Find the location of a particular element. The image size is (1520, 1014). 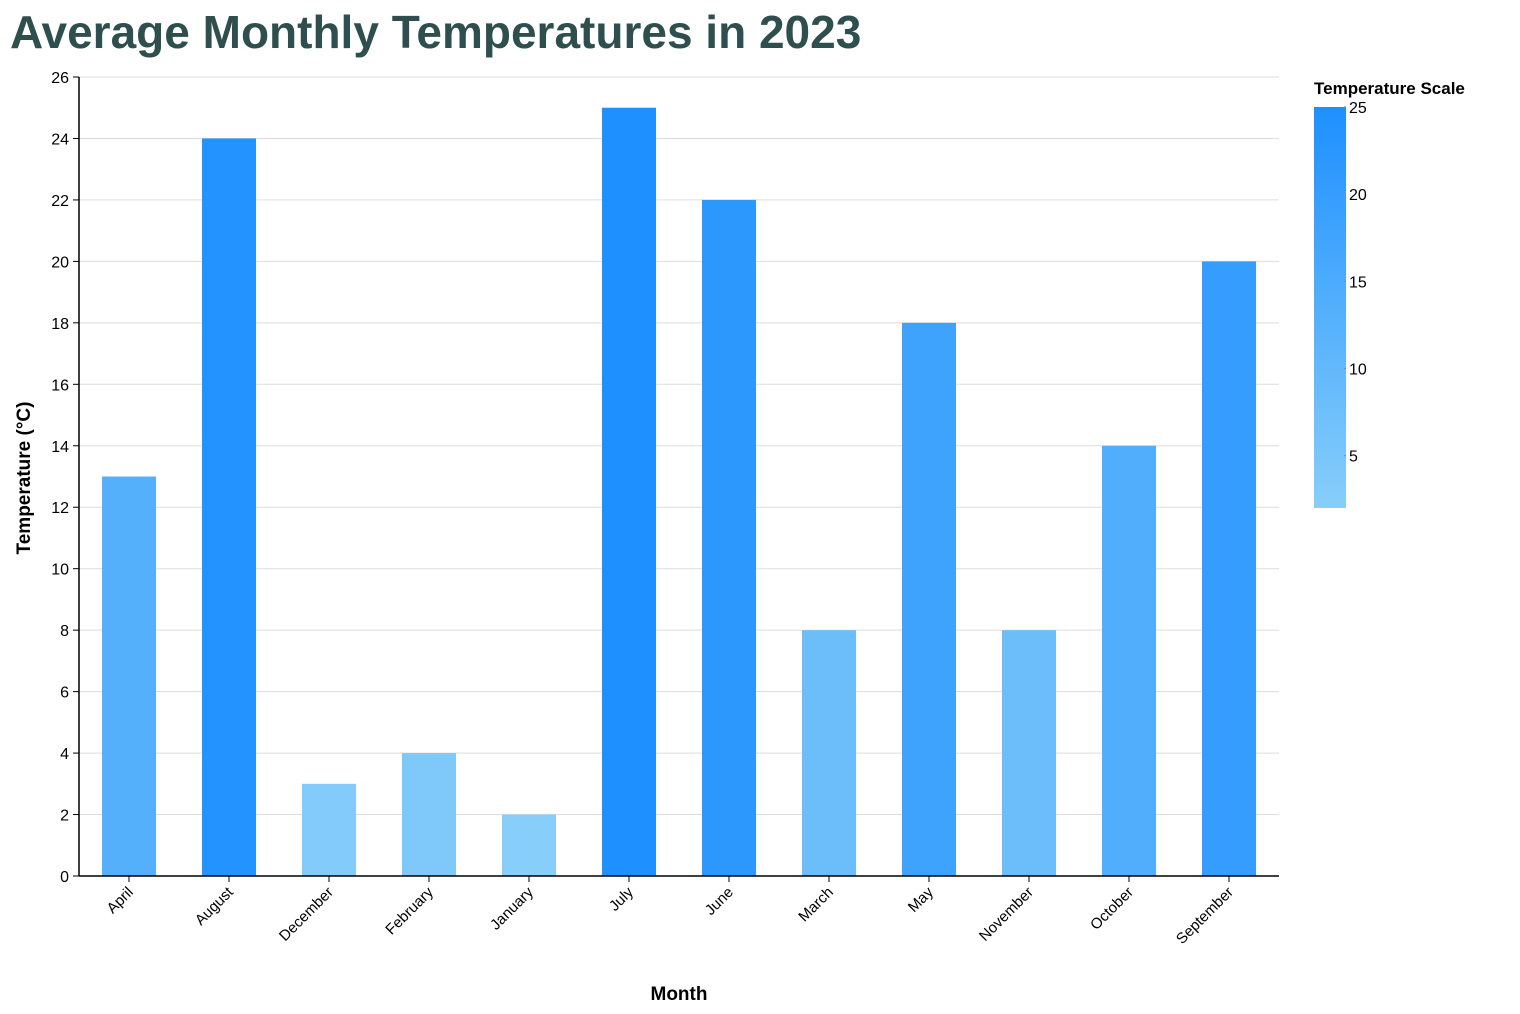

chart-title: Average Monthly Temperatures in 2023 is located at coordinates (435, 32).